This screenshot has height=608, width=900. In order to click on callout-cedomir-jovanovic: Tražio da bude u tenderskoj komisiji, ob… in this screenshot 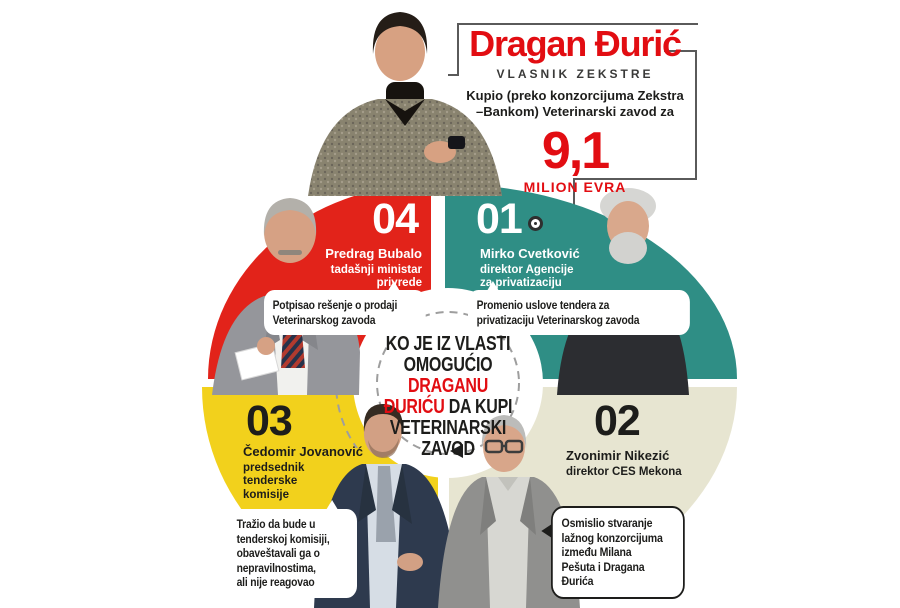, I will do `click(292, 549)`.